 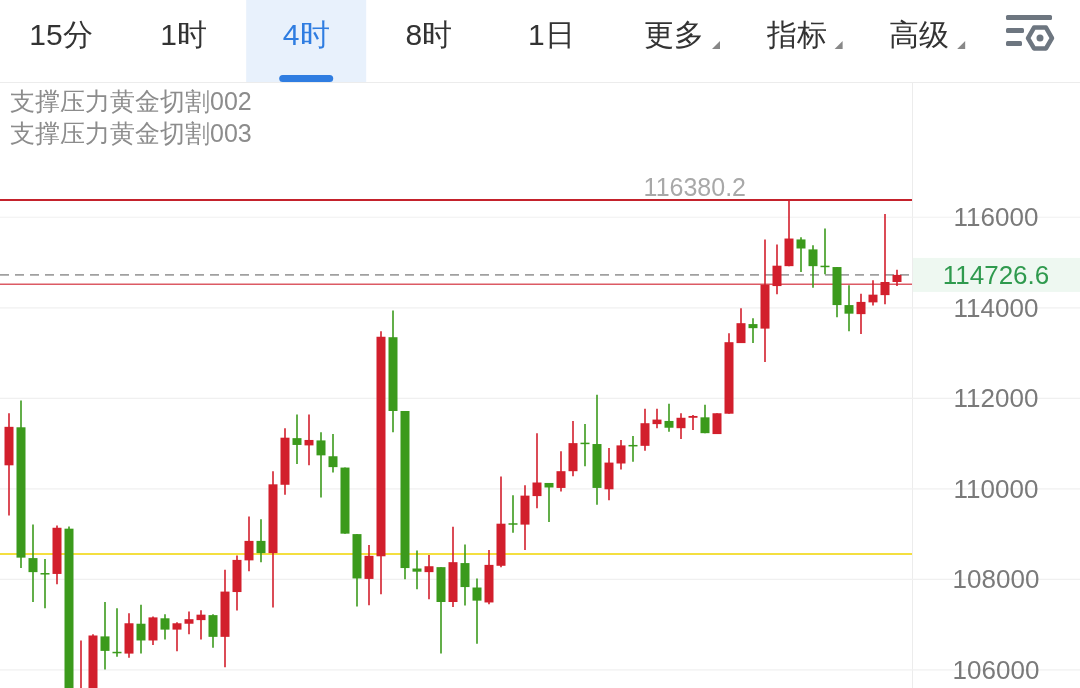 I want to click on text: 8时, so click(x=429, y=34).